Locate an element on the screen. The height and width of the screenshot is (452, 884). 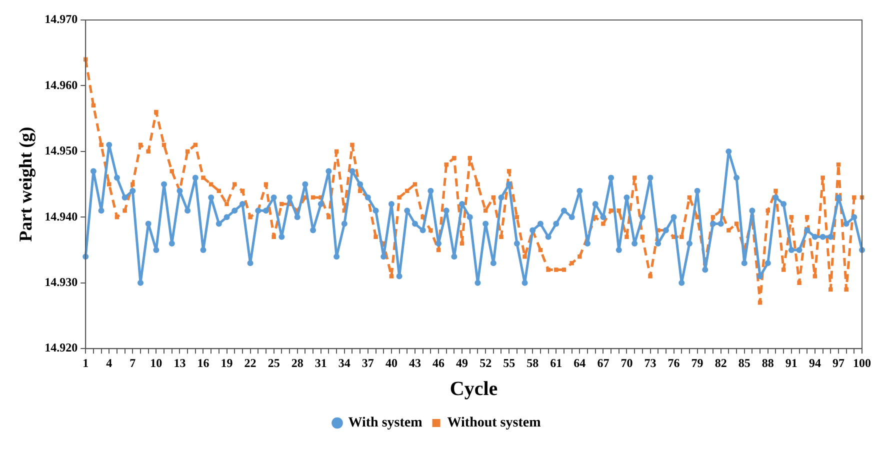
x-tick-label: 28 is located at coordinates (297, 363).